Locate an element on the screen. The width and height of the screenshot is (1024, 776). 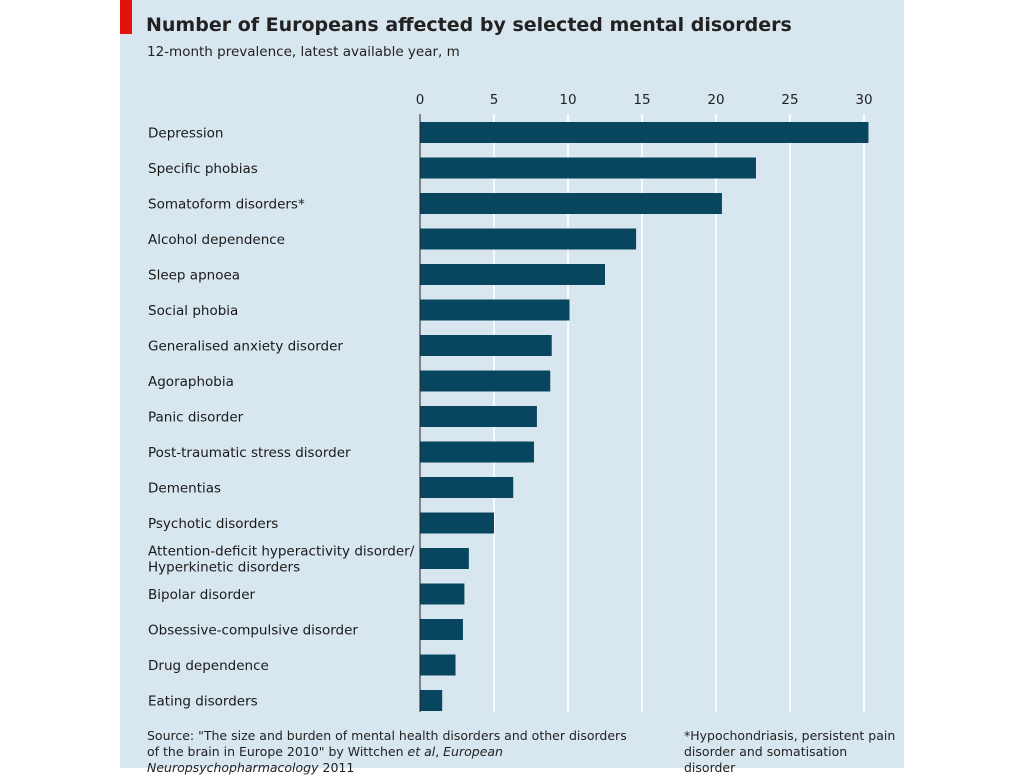
category-label: Drug dependence is located at coordinates (208, 666).